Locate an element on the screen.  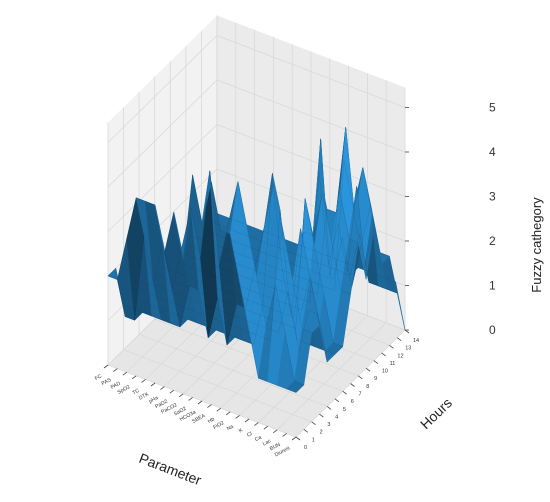
z-tick-label: 1 is located at coordinates (492, 286).